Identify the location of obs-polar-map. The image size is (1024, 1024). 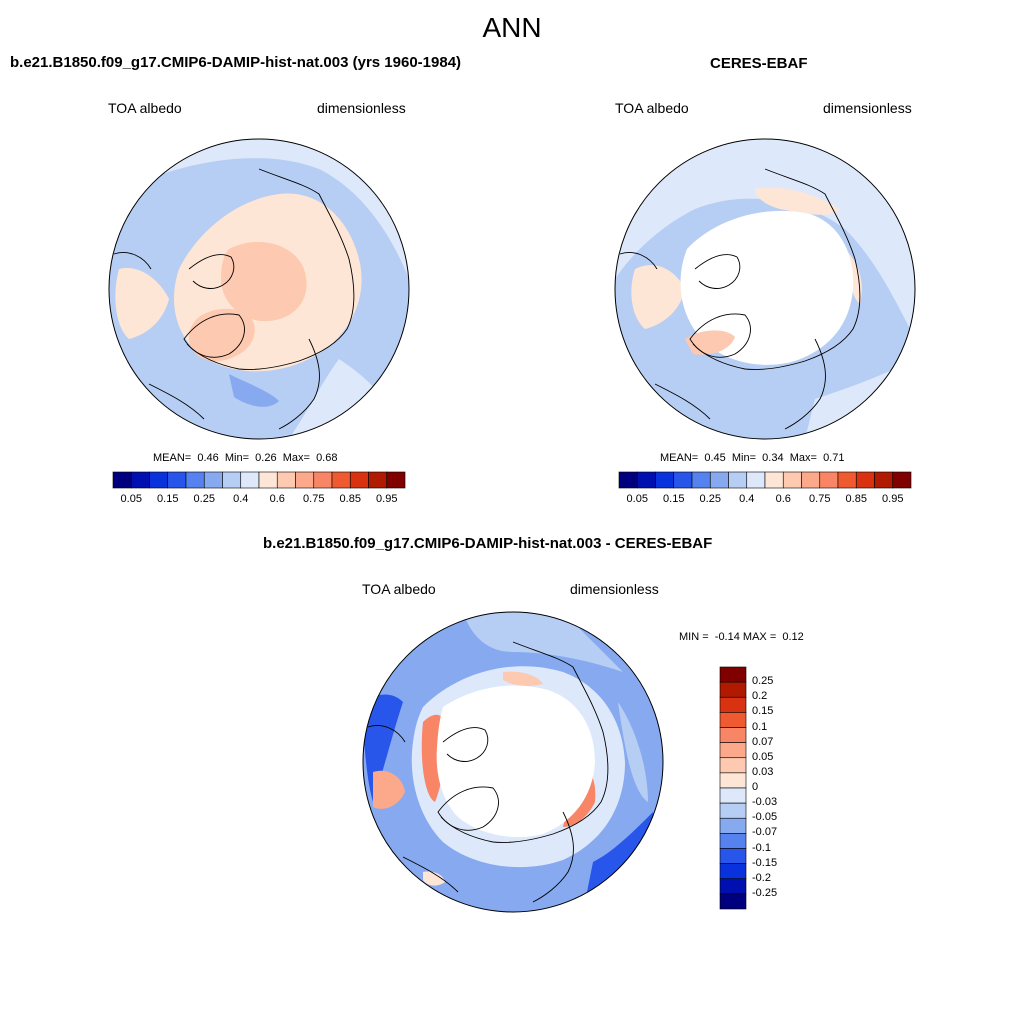
(765, 289).